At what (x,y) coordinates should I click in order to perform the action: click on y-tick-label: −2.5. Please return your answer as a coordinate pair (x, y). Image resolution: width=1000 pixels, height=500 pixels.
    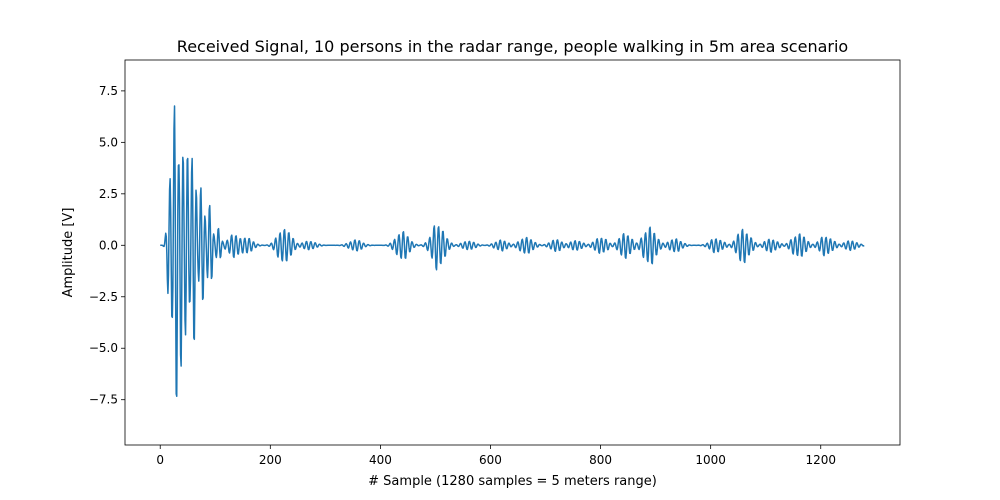
    Looking at the image, I should click on (103, 297).